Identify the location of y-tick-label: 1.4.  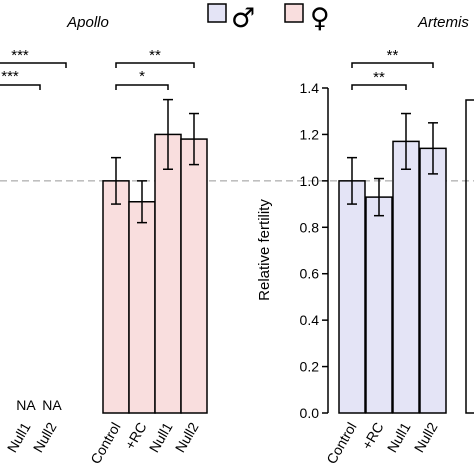
(310, 88).